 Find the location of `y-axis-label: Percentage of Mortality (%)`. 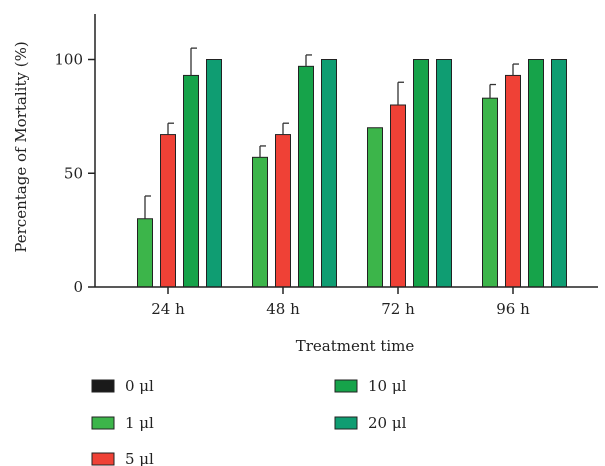

y-axis-label: Percentage of Mortality (%) is located at coordinates (21, 146).